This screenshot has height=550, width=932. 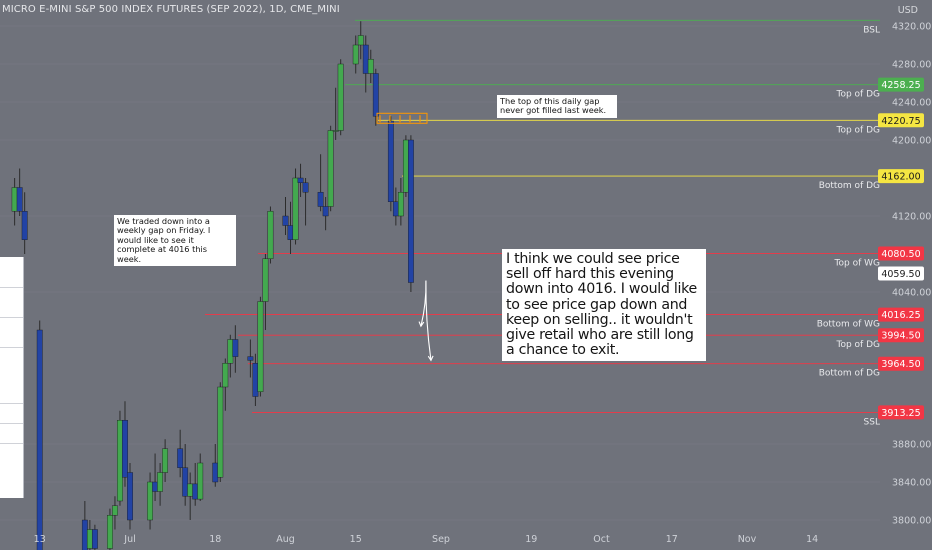 I want to click on x-tick-label: Nov, so click(x=747, y=539).